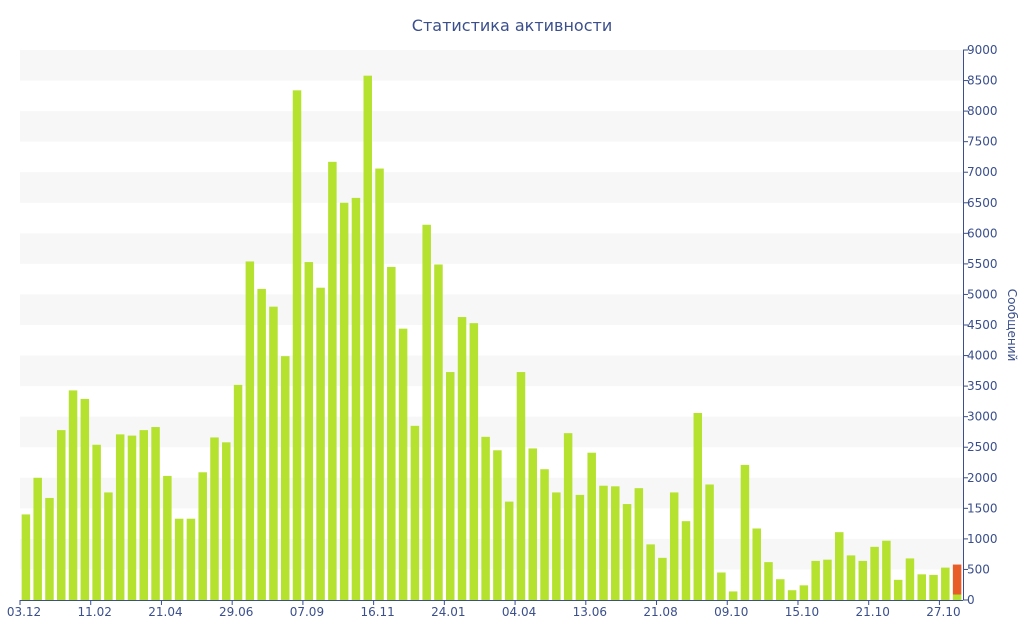 The width and height of the screenshot is (1024, 640). I want to click on x-tick-label: 11.02, so click(95, 612).